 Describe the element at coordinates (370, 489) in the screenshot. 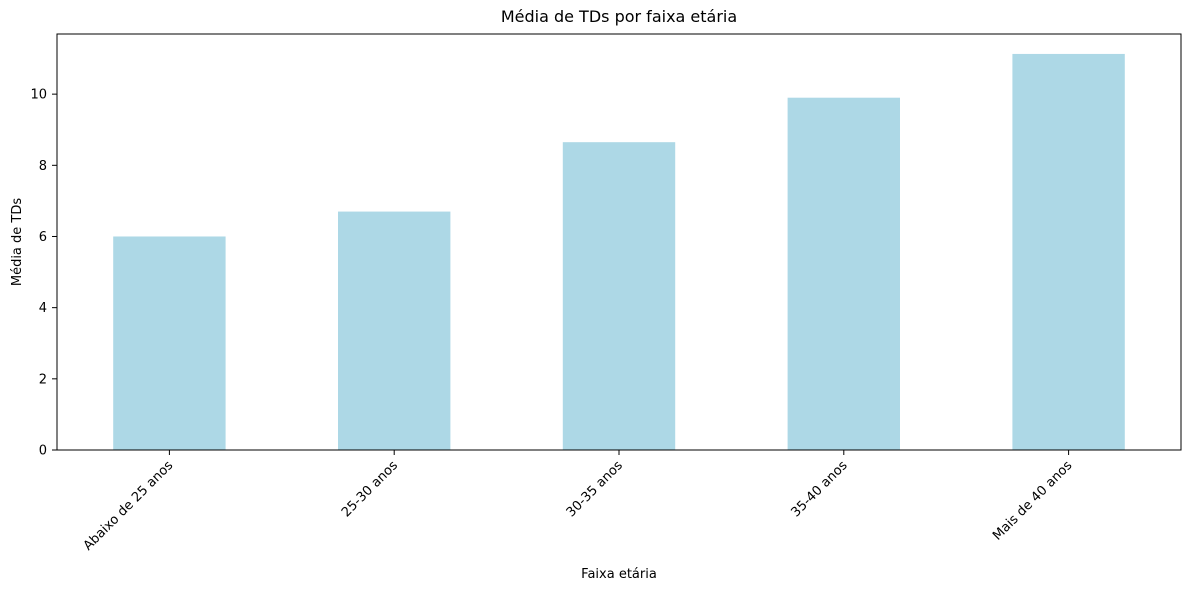

I see `x-tick-label: 25-30 anos` at that location.